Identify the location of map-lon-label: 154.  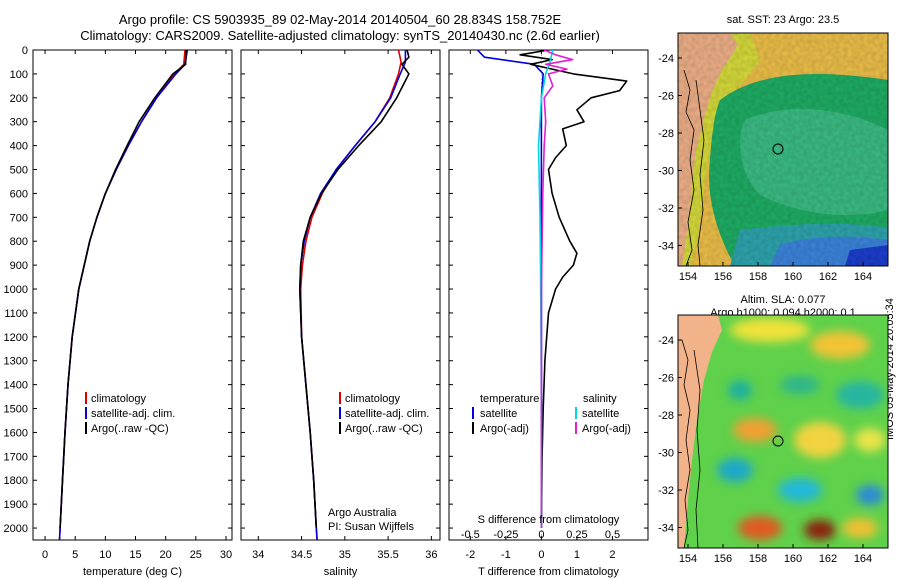
(688, 277).